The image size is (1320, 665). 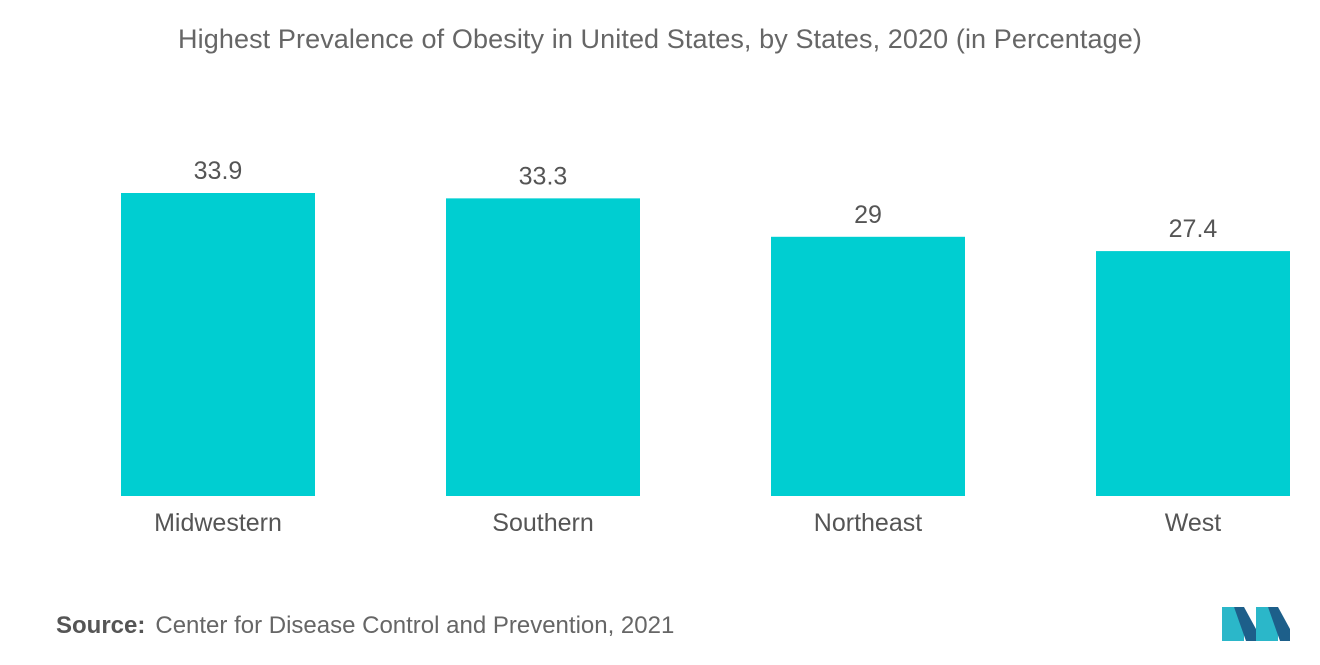 I want to click on value-label-southern: 33.3, so click(x=543, y=176).